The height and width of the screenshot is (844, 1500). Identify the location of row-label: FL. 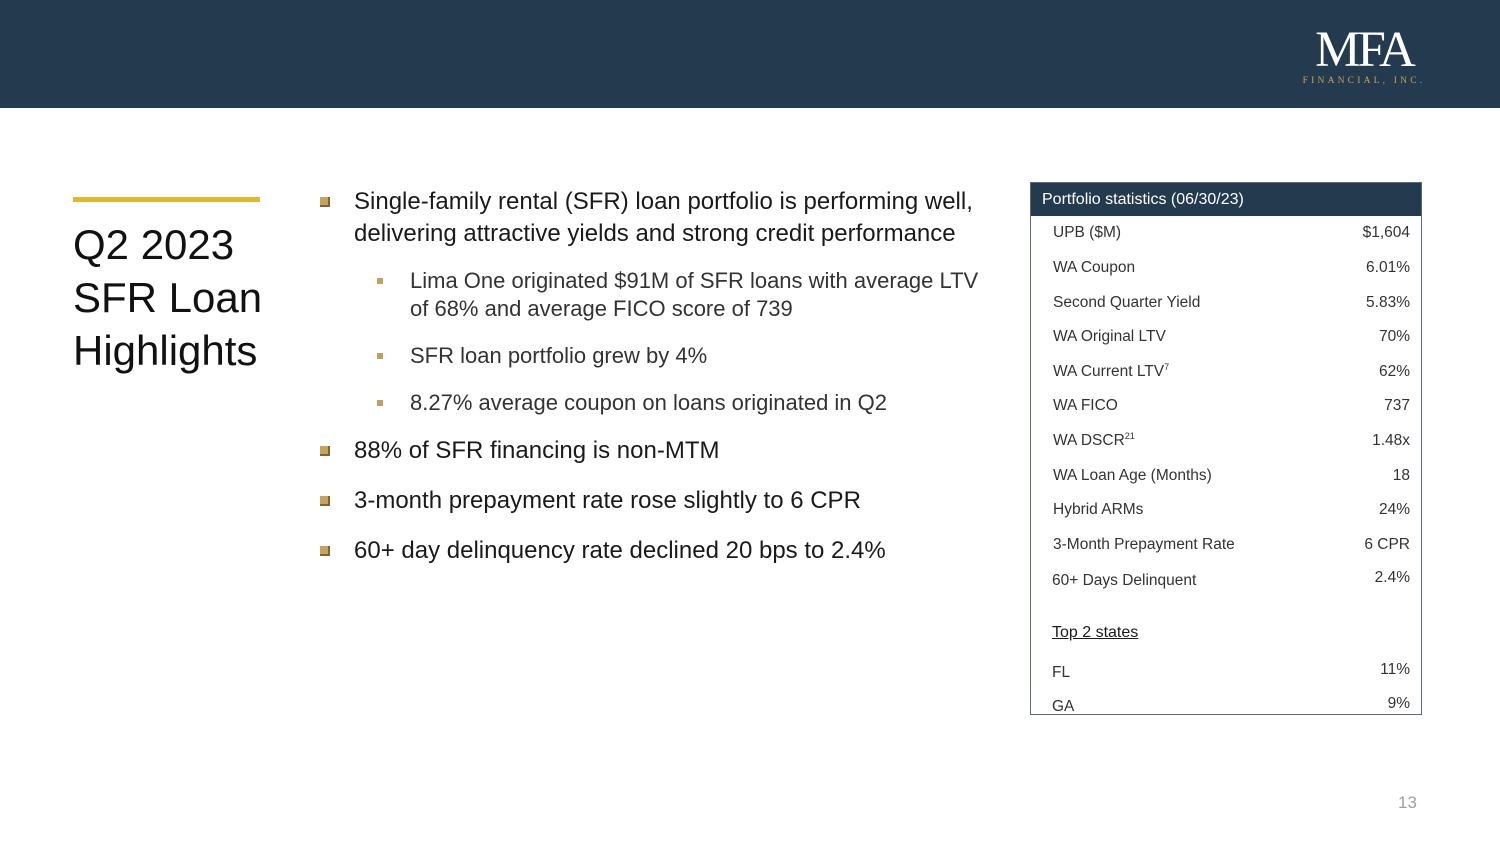
(1061, 672).